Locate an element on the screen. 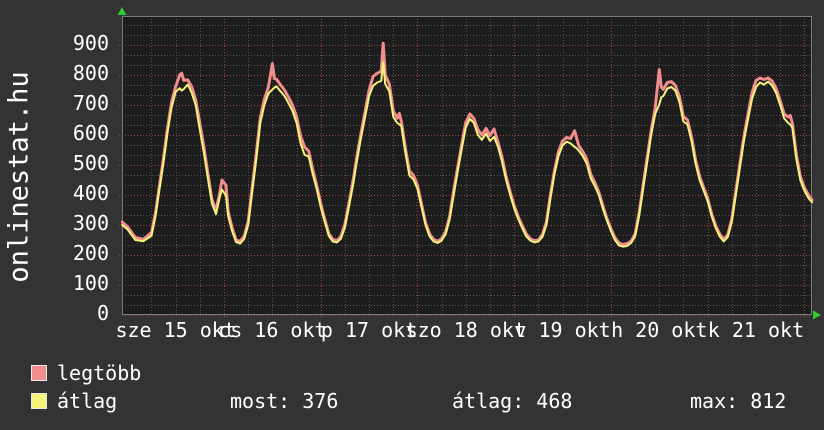 Image resolution: width=824 pixels, height=430 pixels. y-tick-label-500: 500 is located at coordinates (90, 163).